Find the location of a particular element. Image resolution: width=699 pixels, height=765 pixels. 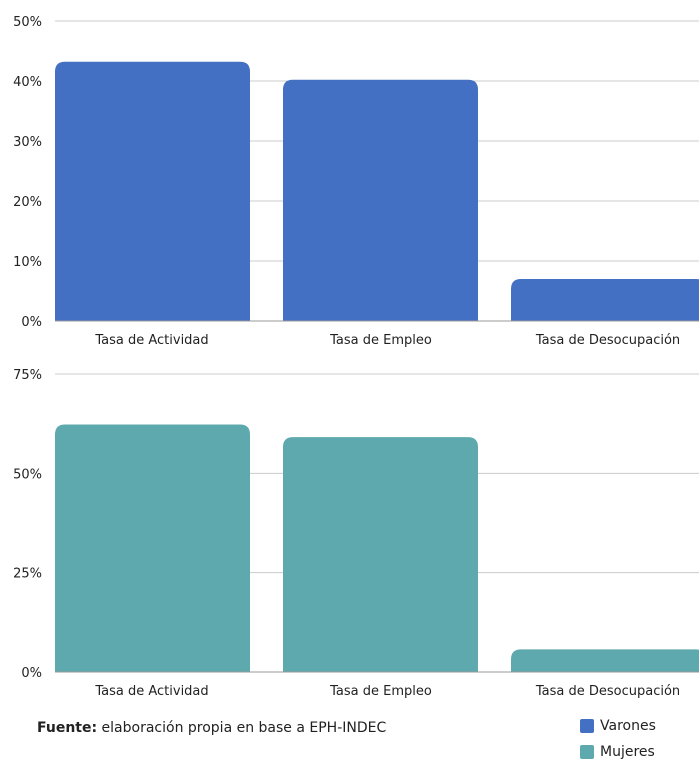

legend-label-varones: Varones is located at coordinates (628, 726).